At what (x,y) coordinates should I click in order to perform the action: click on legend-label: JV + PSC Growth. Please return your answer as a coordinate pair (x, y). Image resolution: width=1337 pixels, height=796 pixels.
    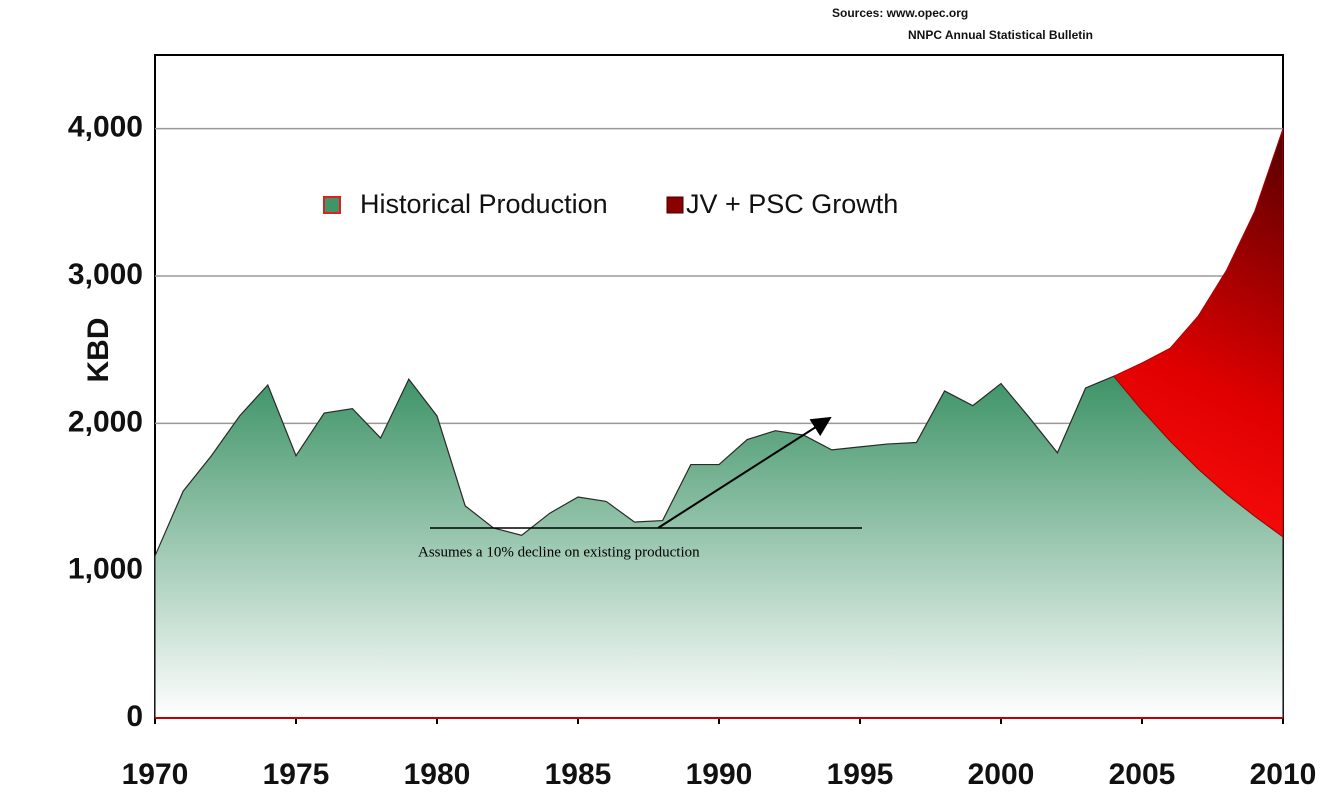
    Looking at the image, I should click on (792, 204).